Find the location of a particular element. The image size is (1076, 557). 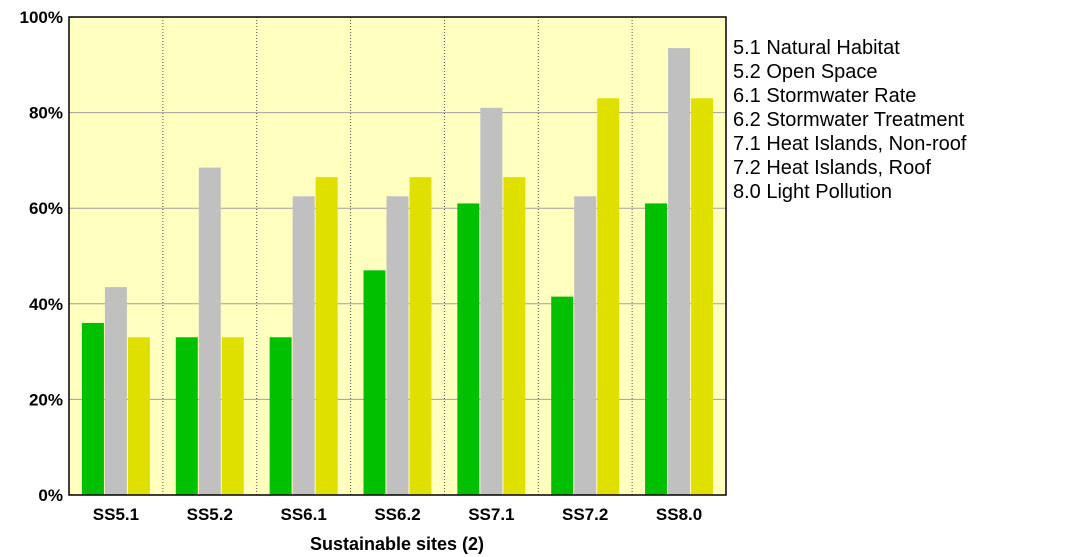

x-tick-label: SS6.2 is located at coordinates (397, 514).